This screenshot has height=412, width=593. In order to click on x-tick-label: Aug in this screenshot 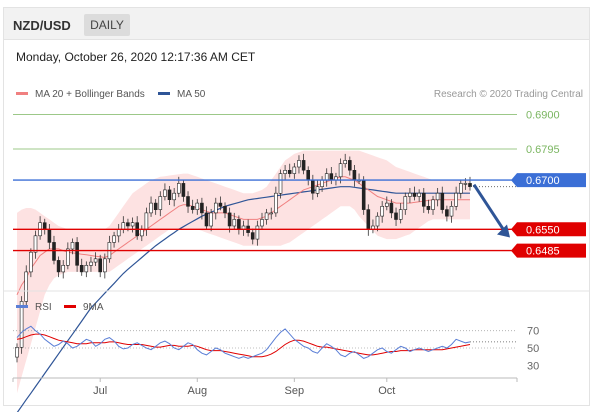, I will do `click(198, 391)`.